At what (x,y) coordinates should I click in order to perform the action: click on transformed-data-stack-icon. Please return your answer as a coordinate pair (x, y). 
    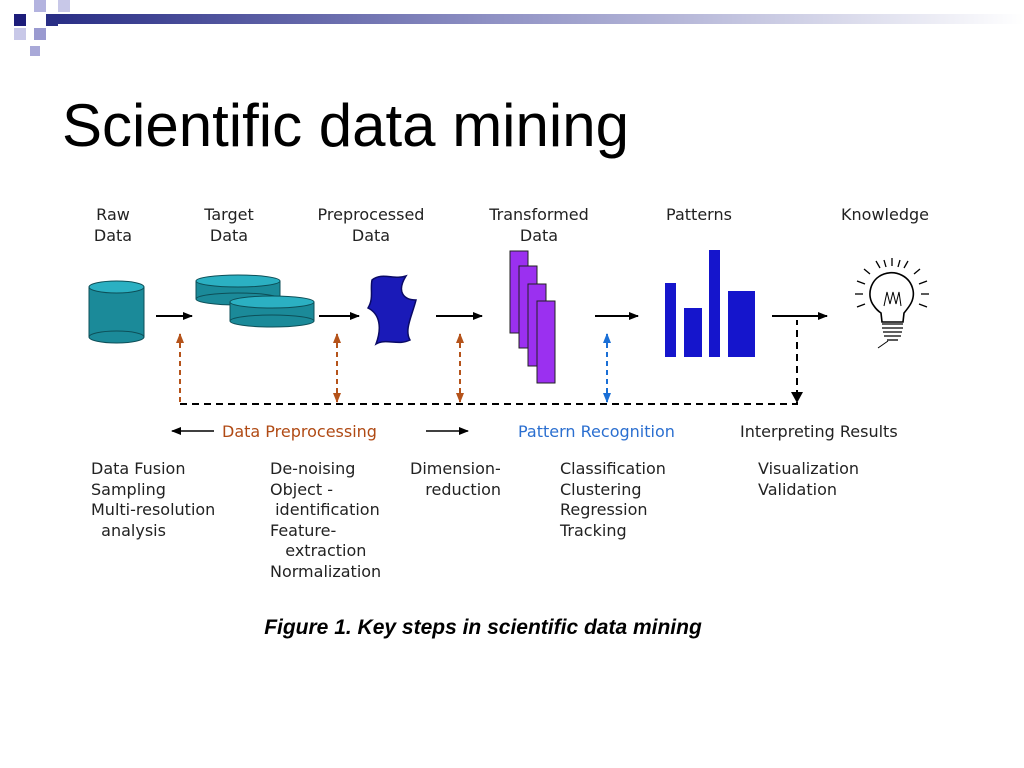
    Looking at the image, I should click on (532, 317).